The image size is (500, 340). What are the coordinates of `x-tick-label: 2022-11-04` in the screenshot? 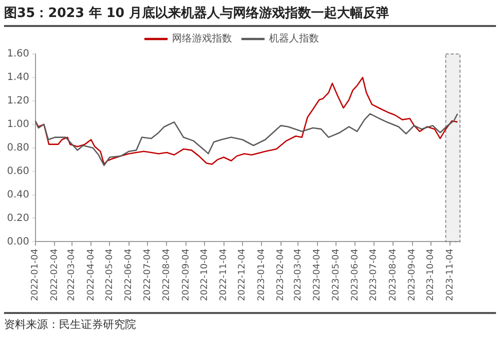 It's located at (224, 275).